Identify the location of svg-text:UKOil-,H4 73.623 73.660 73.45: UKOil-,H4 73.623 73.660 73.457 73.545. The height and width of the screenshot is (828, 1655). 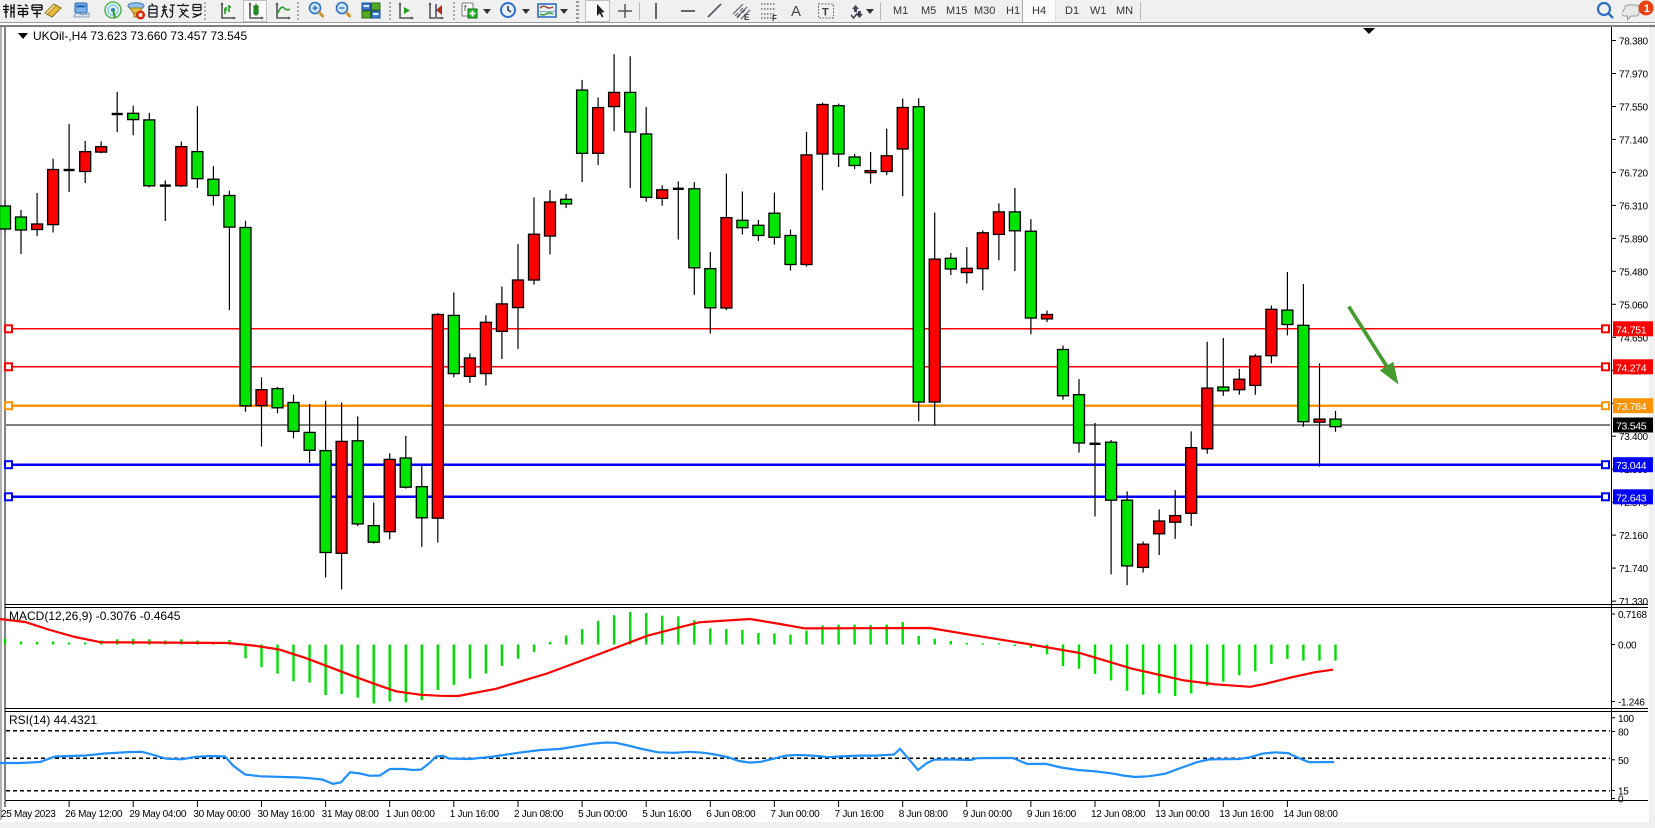
(140, 36).